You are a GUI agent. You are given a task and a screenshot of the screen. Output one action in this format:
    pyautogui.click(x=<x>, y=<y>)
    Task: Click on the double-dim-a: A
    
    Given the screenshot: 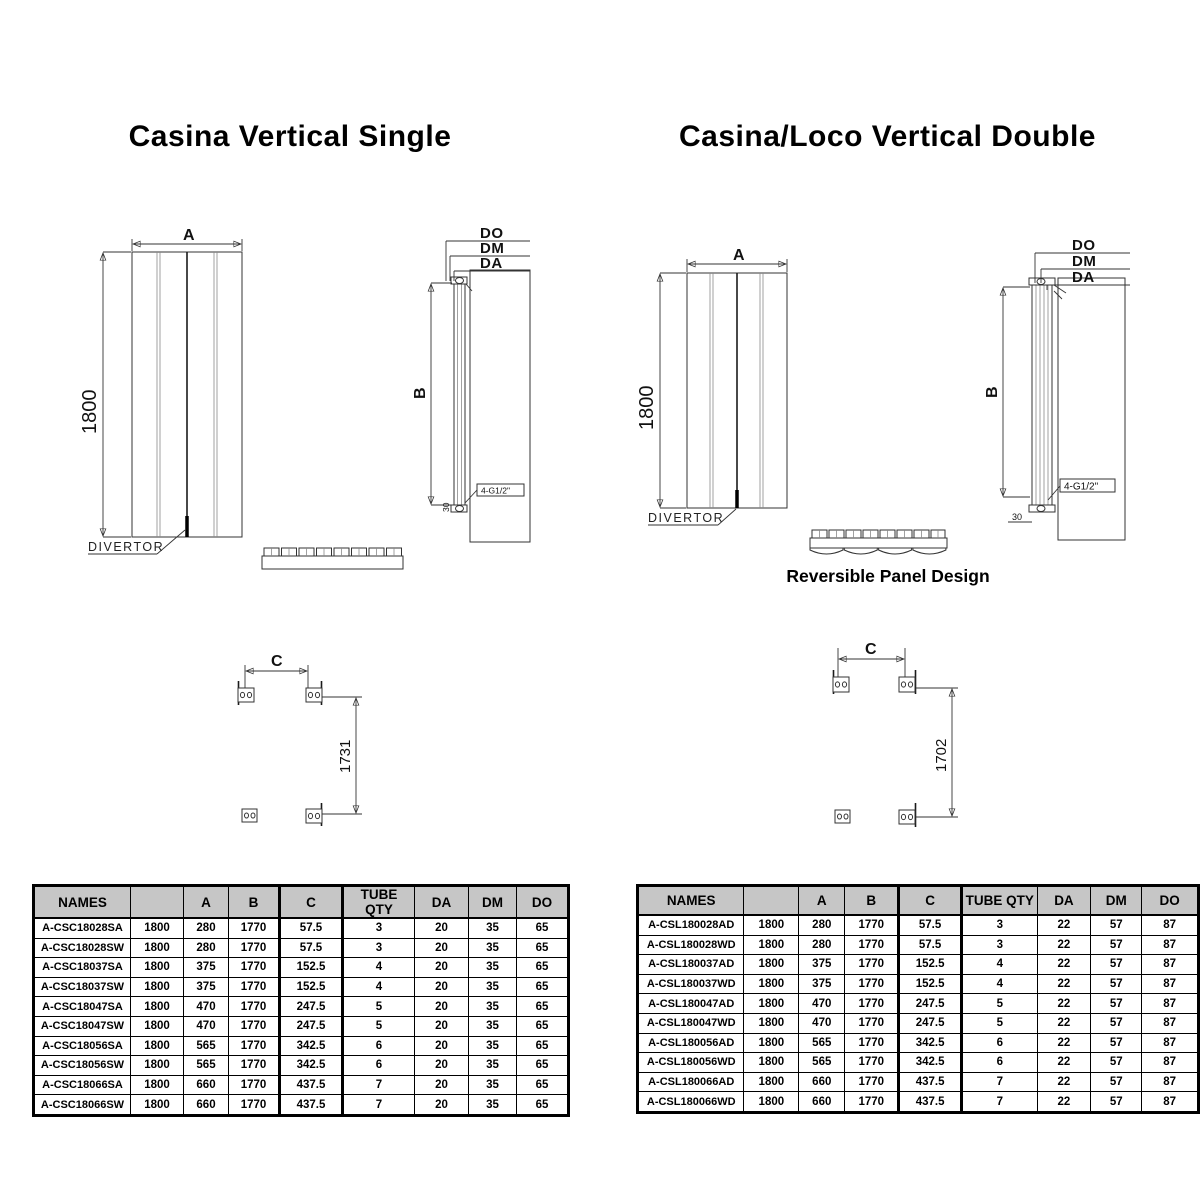 What is the action you would take?
    pyautogui.click(x=737, y=259)
    